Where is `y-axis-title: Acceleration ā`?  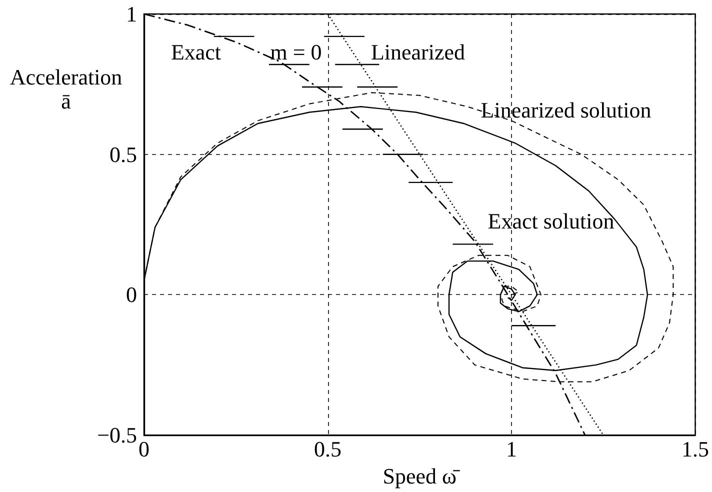 y-axis-title: Acceleration ā is located at coordinates (66, 89).